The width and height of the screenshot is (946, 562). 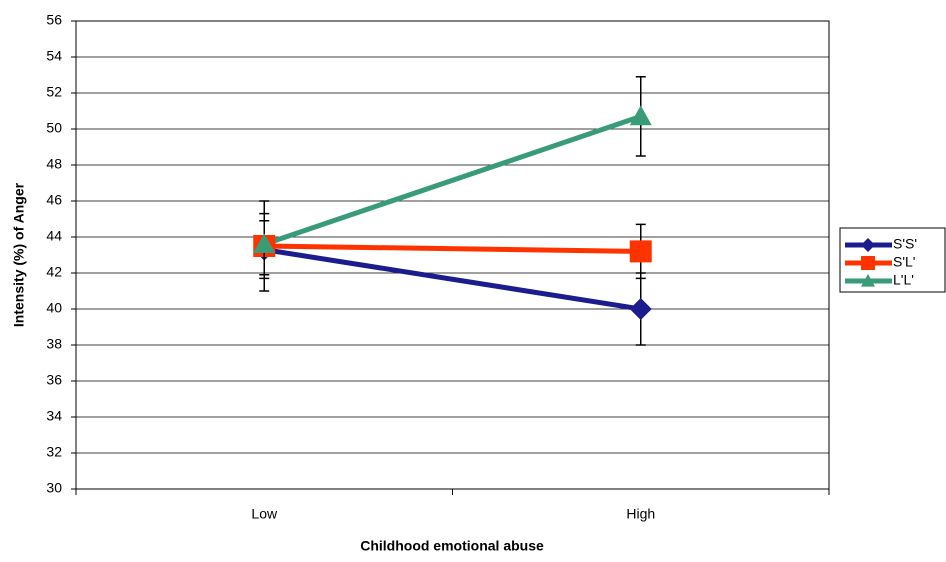 What do you see at coordinates (903, 280) in the screenshot?
I see `legend-label: L'L'` at bounding box center [903, 280].